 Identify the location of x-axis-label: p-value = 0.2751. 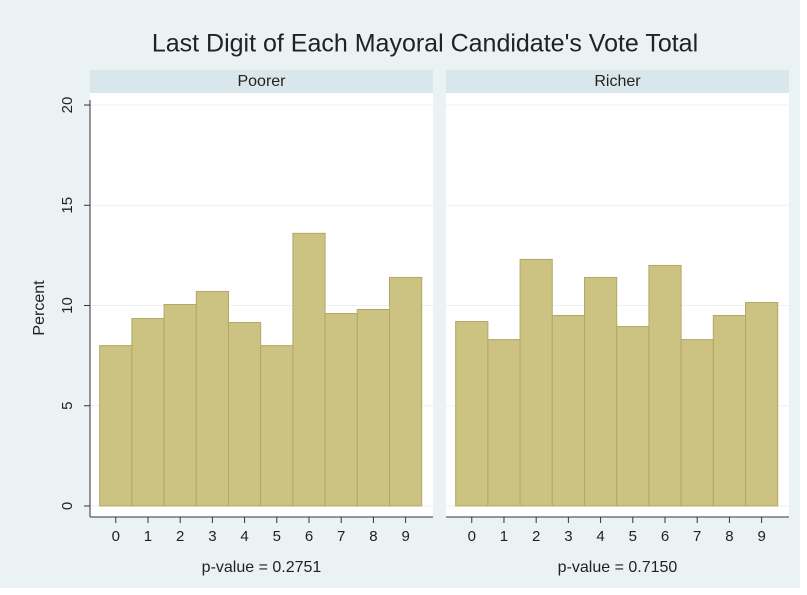
(262, 567).